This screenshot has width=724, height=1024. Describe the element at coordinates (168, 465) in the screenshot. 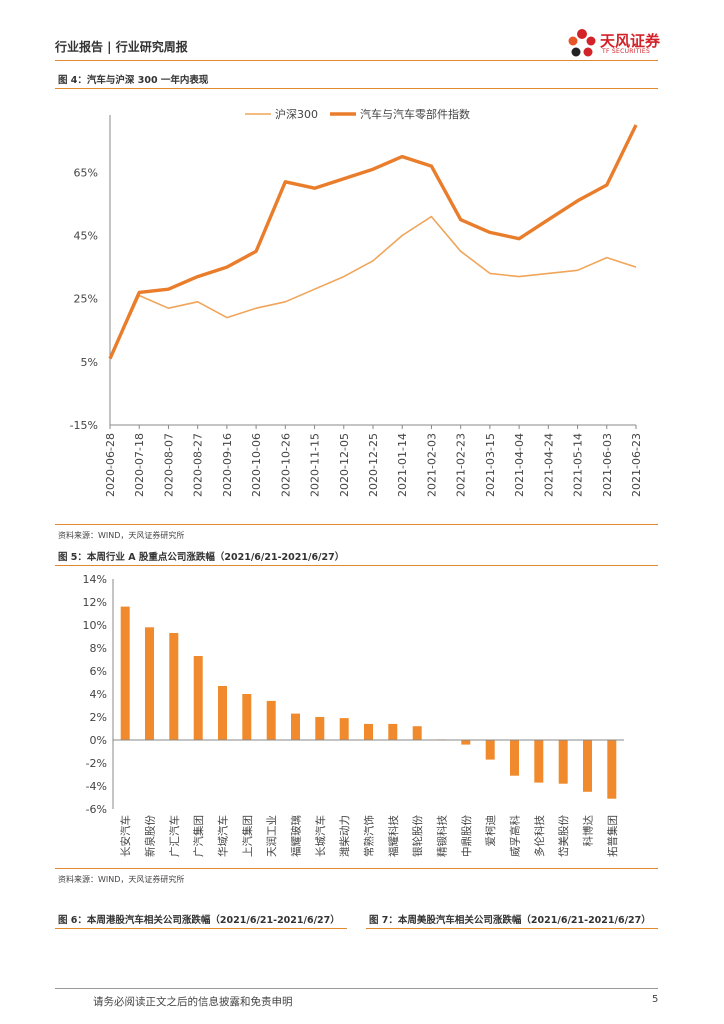

I see `x-tick-label: 2020-08-07` at that location.